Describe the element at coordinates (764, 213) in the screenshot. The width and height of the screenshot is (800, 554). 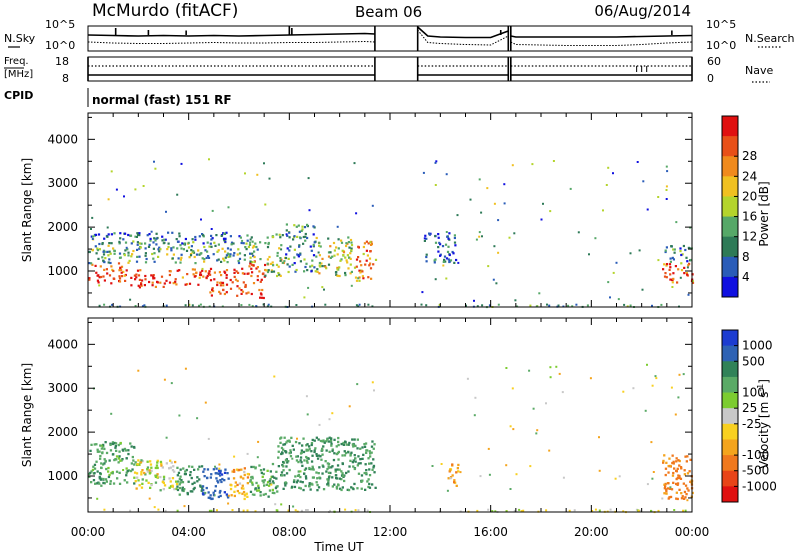
I see `power-colorbar-label: Power [dB]` at that location.